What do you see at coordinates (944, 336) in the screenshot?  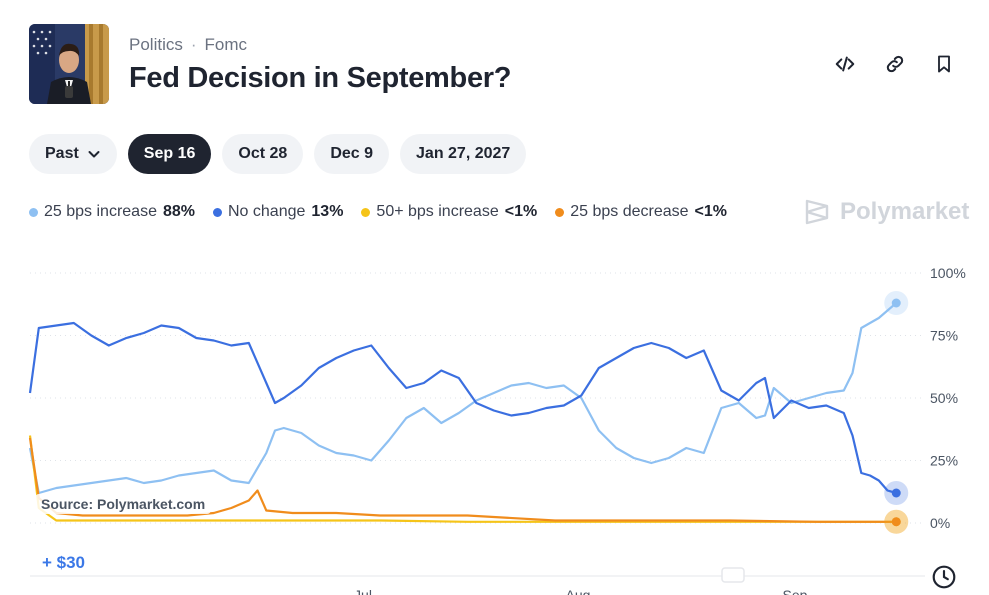 I see `y-tick-label: 75%` at bounding box center [944, 336].